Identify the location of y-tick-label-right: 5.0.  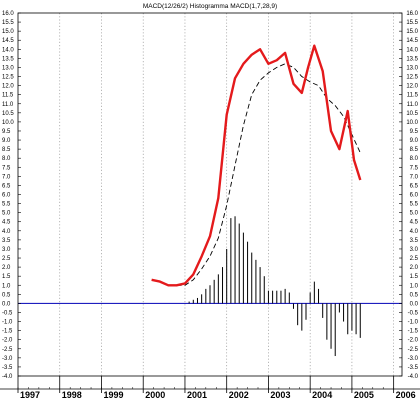
(414, 214).